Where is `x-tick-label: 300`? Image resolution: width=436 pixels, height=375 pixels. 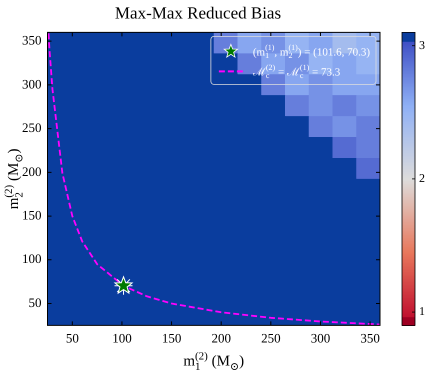
x-tick-label: 300 is located at coordinates (320, 338).